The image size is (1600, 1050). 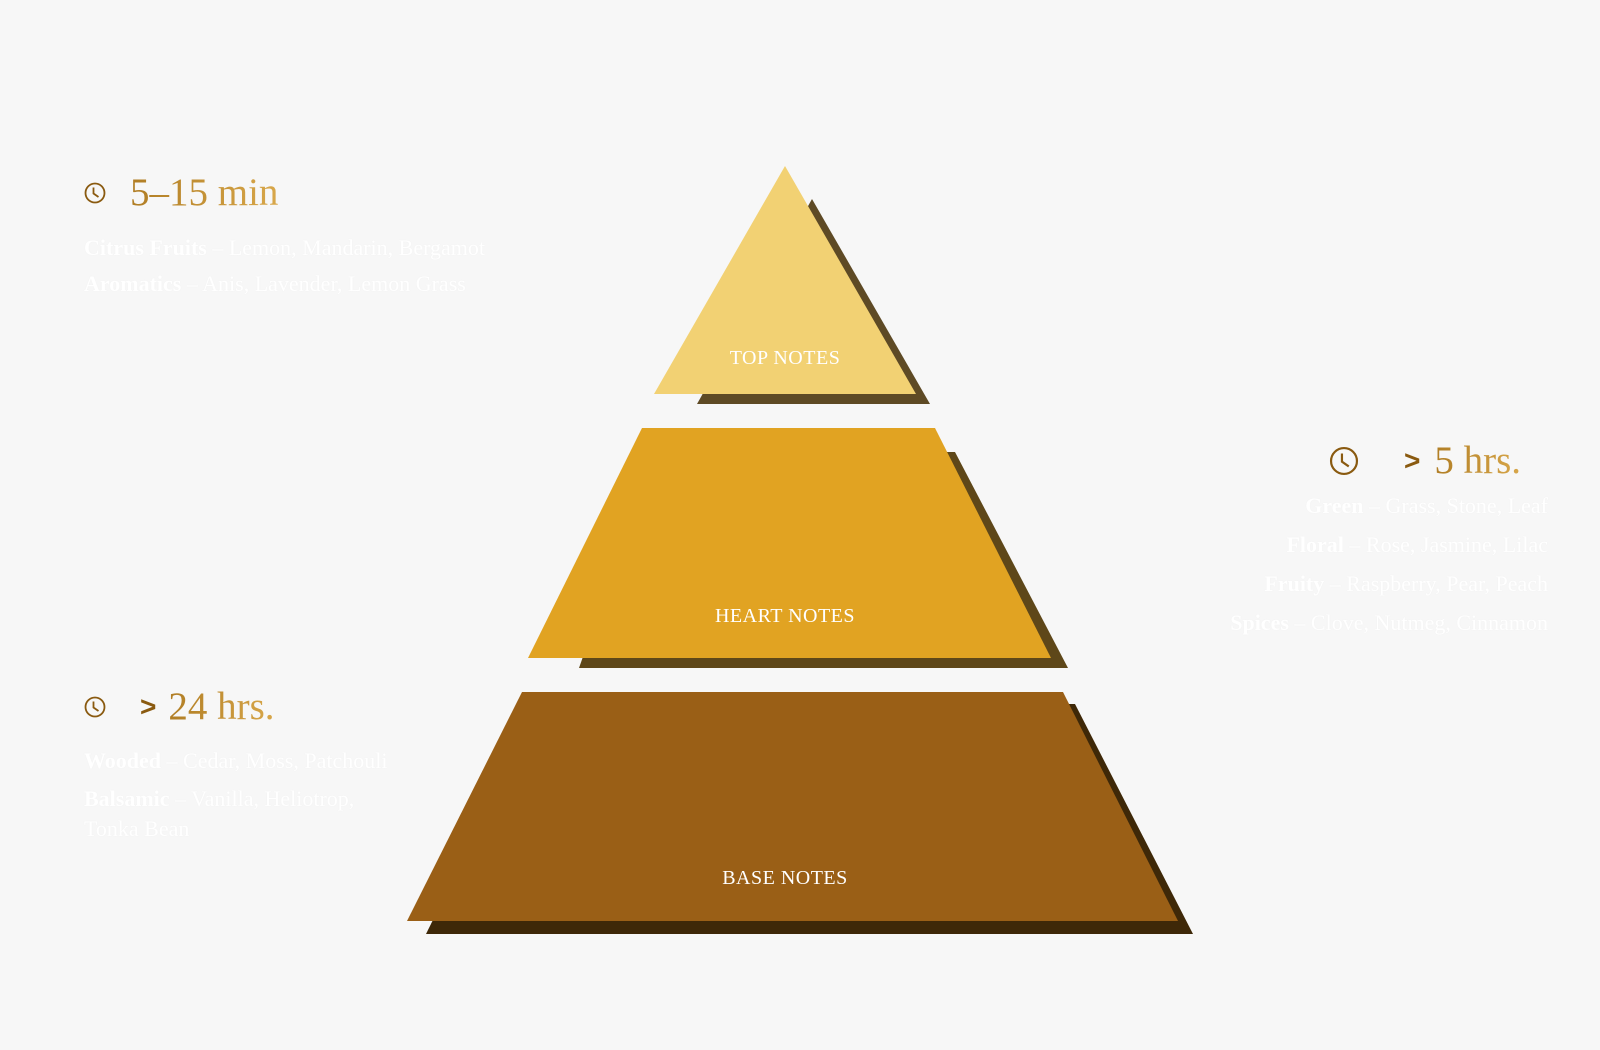 I want to click on note-line: Balsamic – Vanilla, Heliotrop,, so click(x=235, y=799).